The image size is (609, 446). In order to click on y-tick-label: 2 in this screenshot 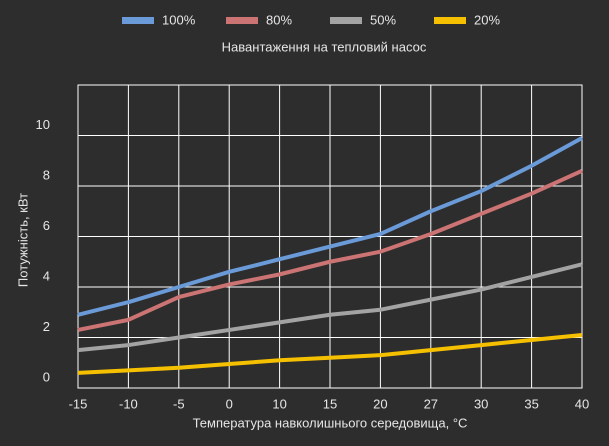, I will do `click(46, 326)`.